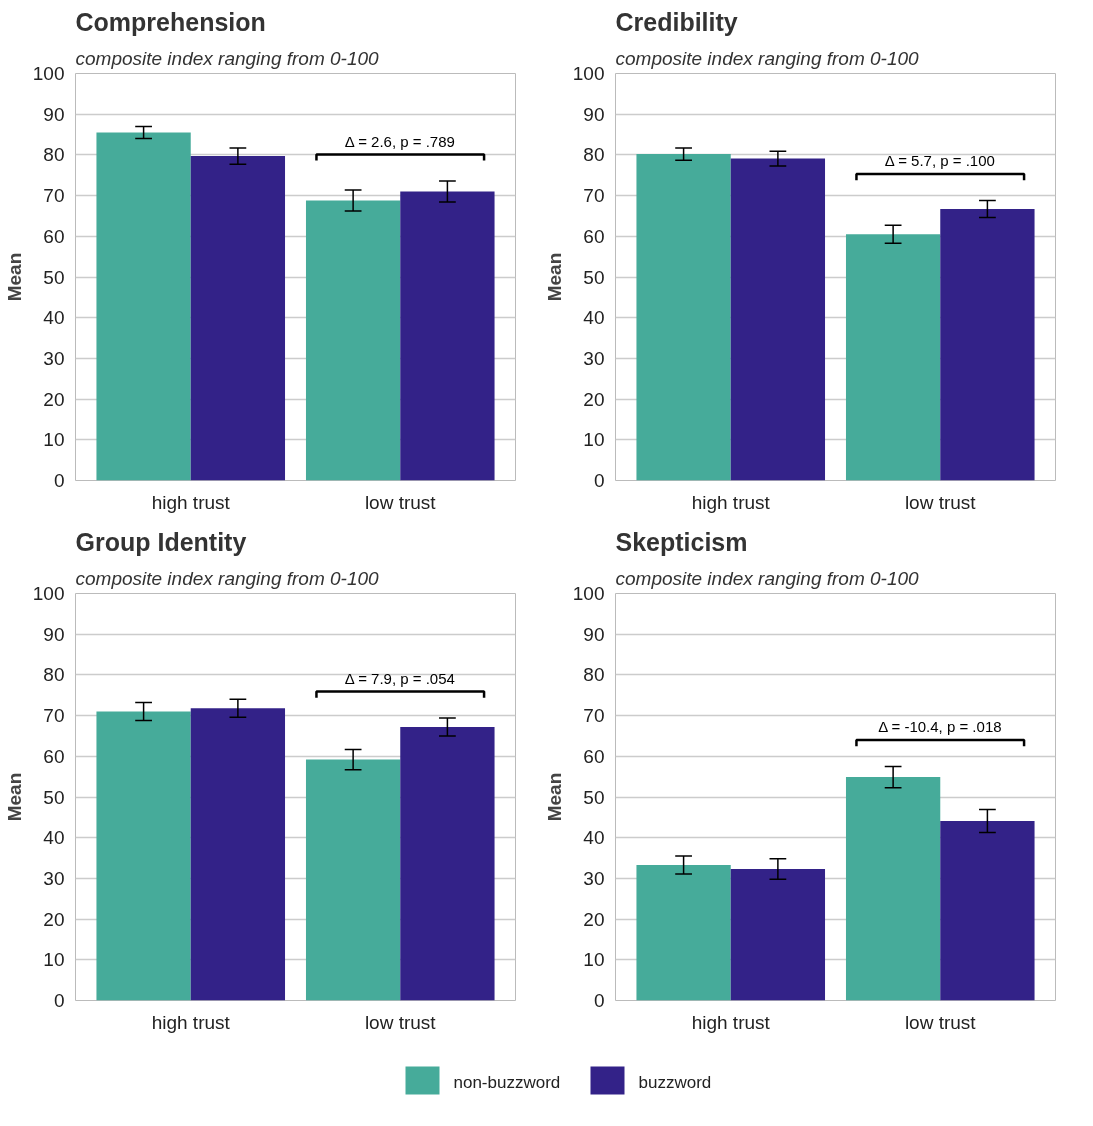 The height and width of the screenshot is (1126, 1093). Describe the element at coordinates (939, 161) in the screenshot. I see `annotation: Δ = 5.7, p = .100` at that location.